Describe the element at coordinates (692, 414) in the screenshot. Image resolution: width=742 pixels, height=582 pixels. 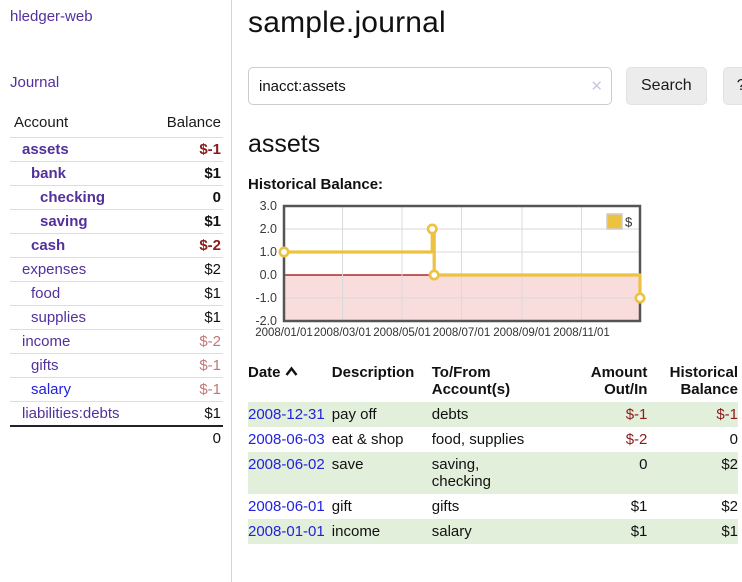
I see `transaction-balance: $-1` at that location.